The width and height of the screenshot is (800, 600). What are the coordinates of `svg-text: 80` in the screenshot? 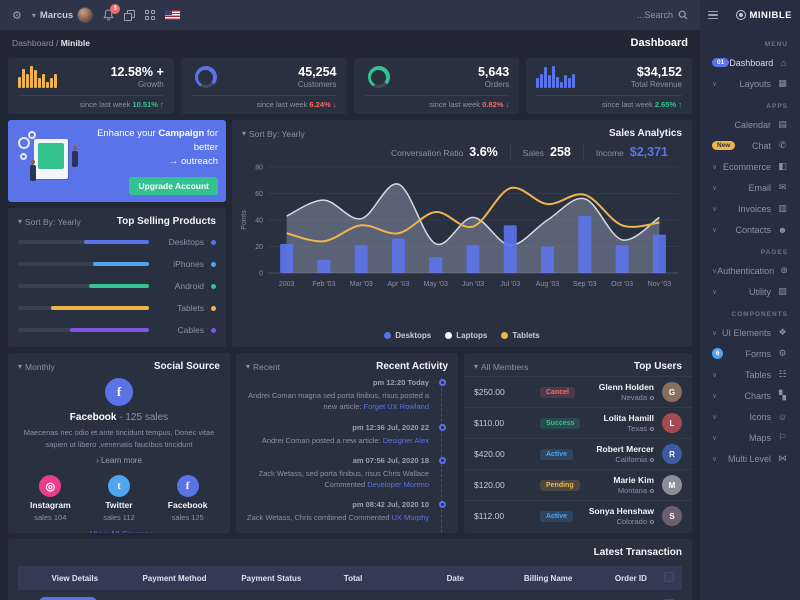 It's located at (259, 168).